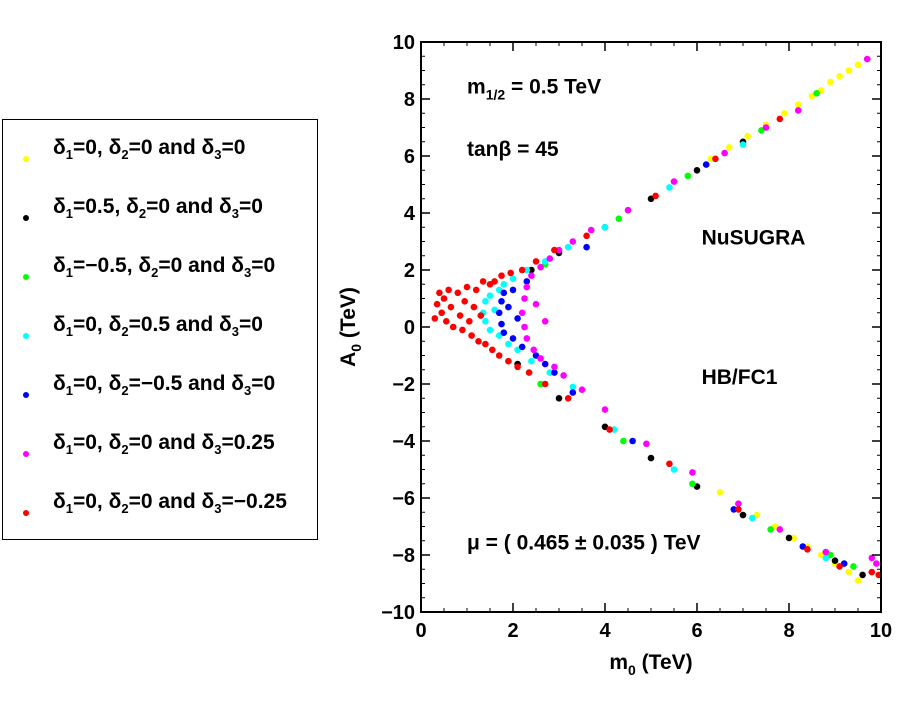  I want to click on x-tick-label: 10, so click(881, 631).